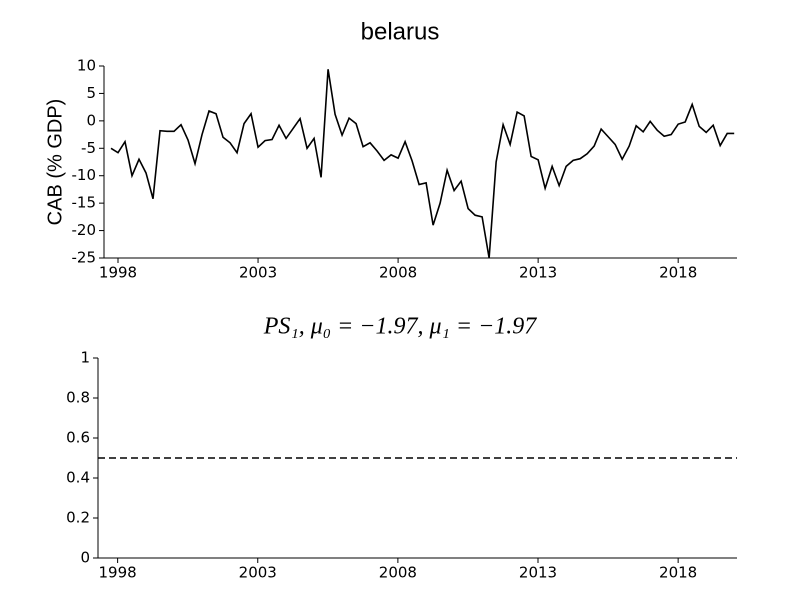  I want to click on y-tick-label: 10, so click(86, 66).